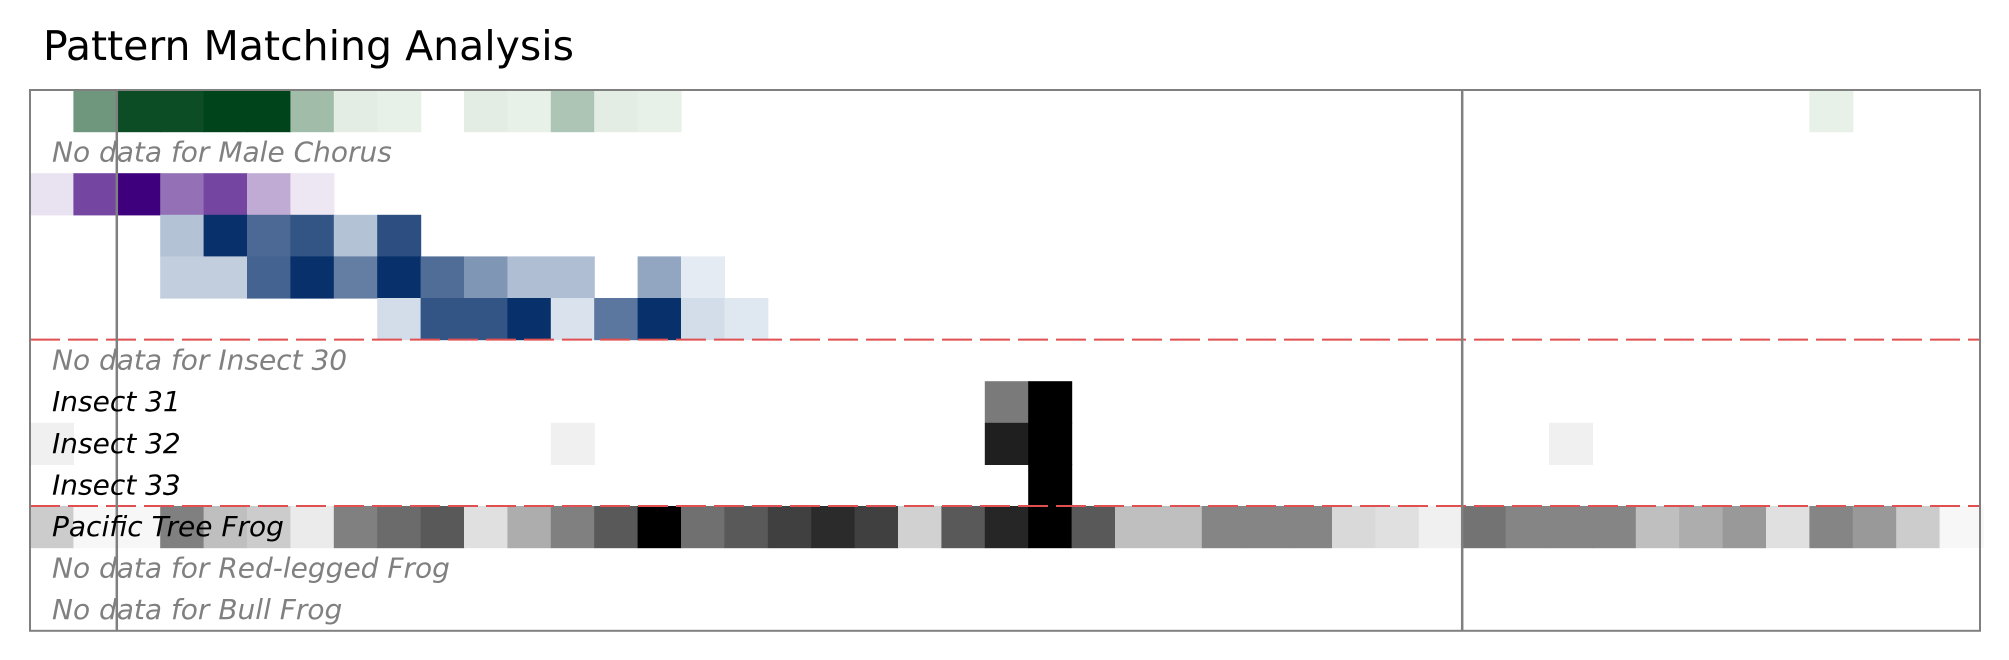 The image size is (2009, 660). Describe the element at coordinates (197, 609) in the screenshot. I see `no-data-label: No data for Bull Frog` at that location.